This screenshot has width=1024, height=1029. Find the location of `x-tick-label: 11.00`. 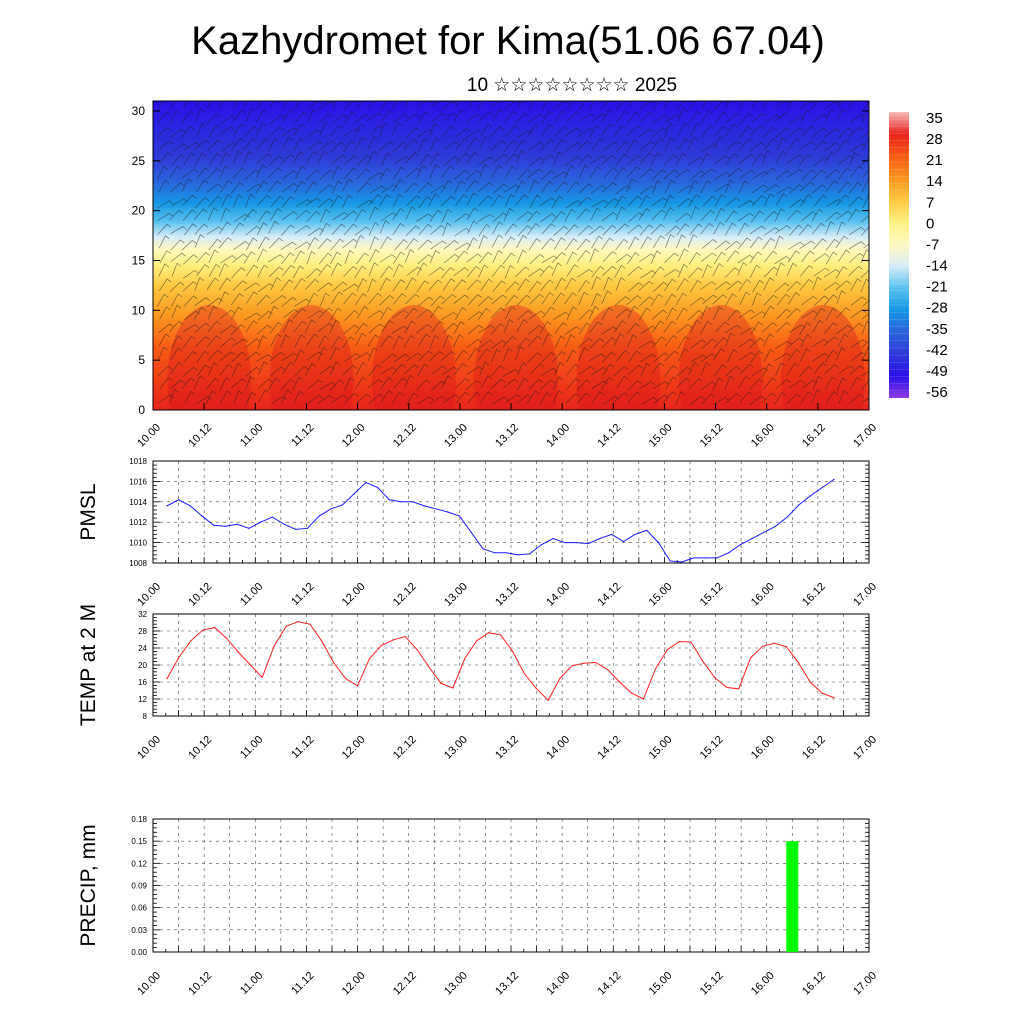

x-tick-label: 11.00 is located at coordinates (251, 983).